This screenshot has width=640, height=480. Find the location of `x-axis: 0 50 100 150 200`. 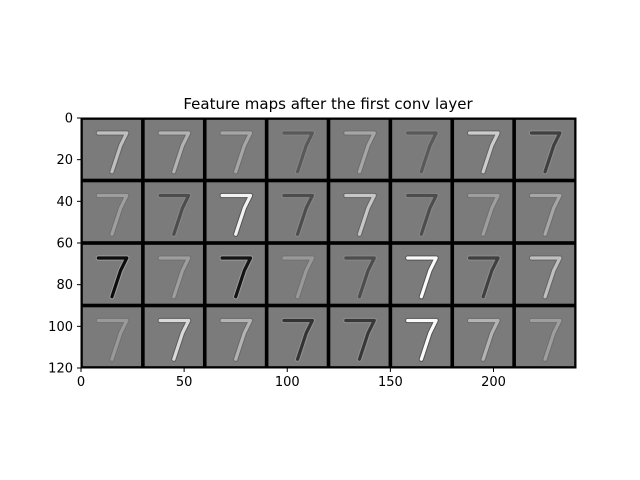

x-axis: 0 50 100 150 200 is located at coordinates (291, 379).